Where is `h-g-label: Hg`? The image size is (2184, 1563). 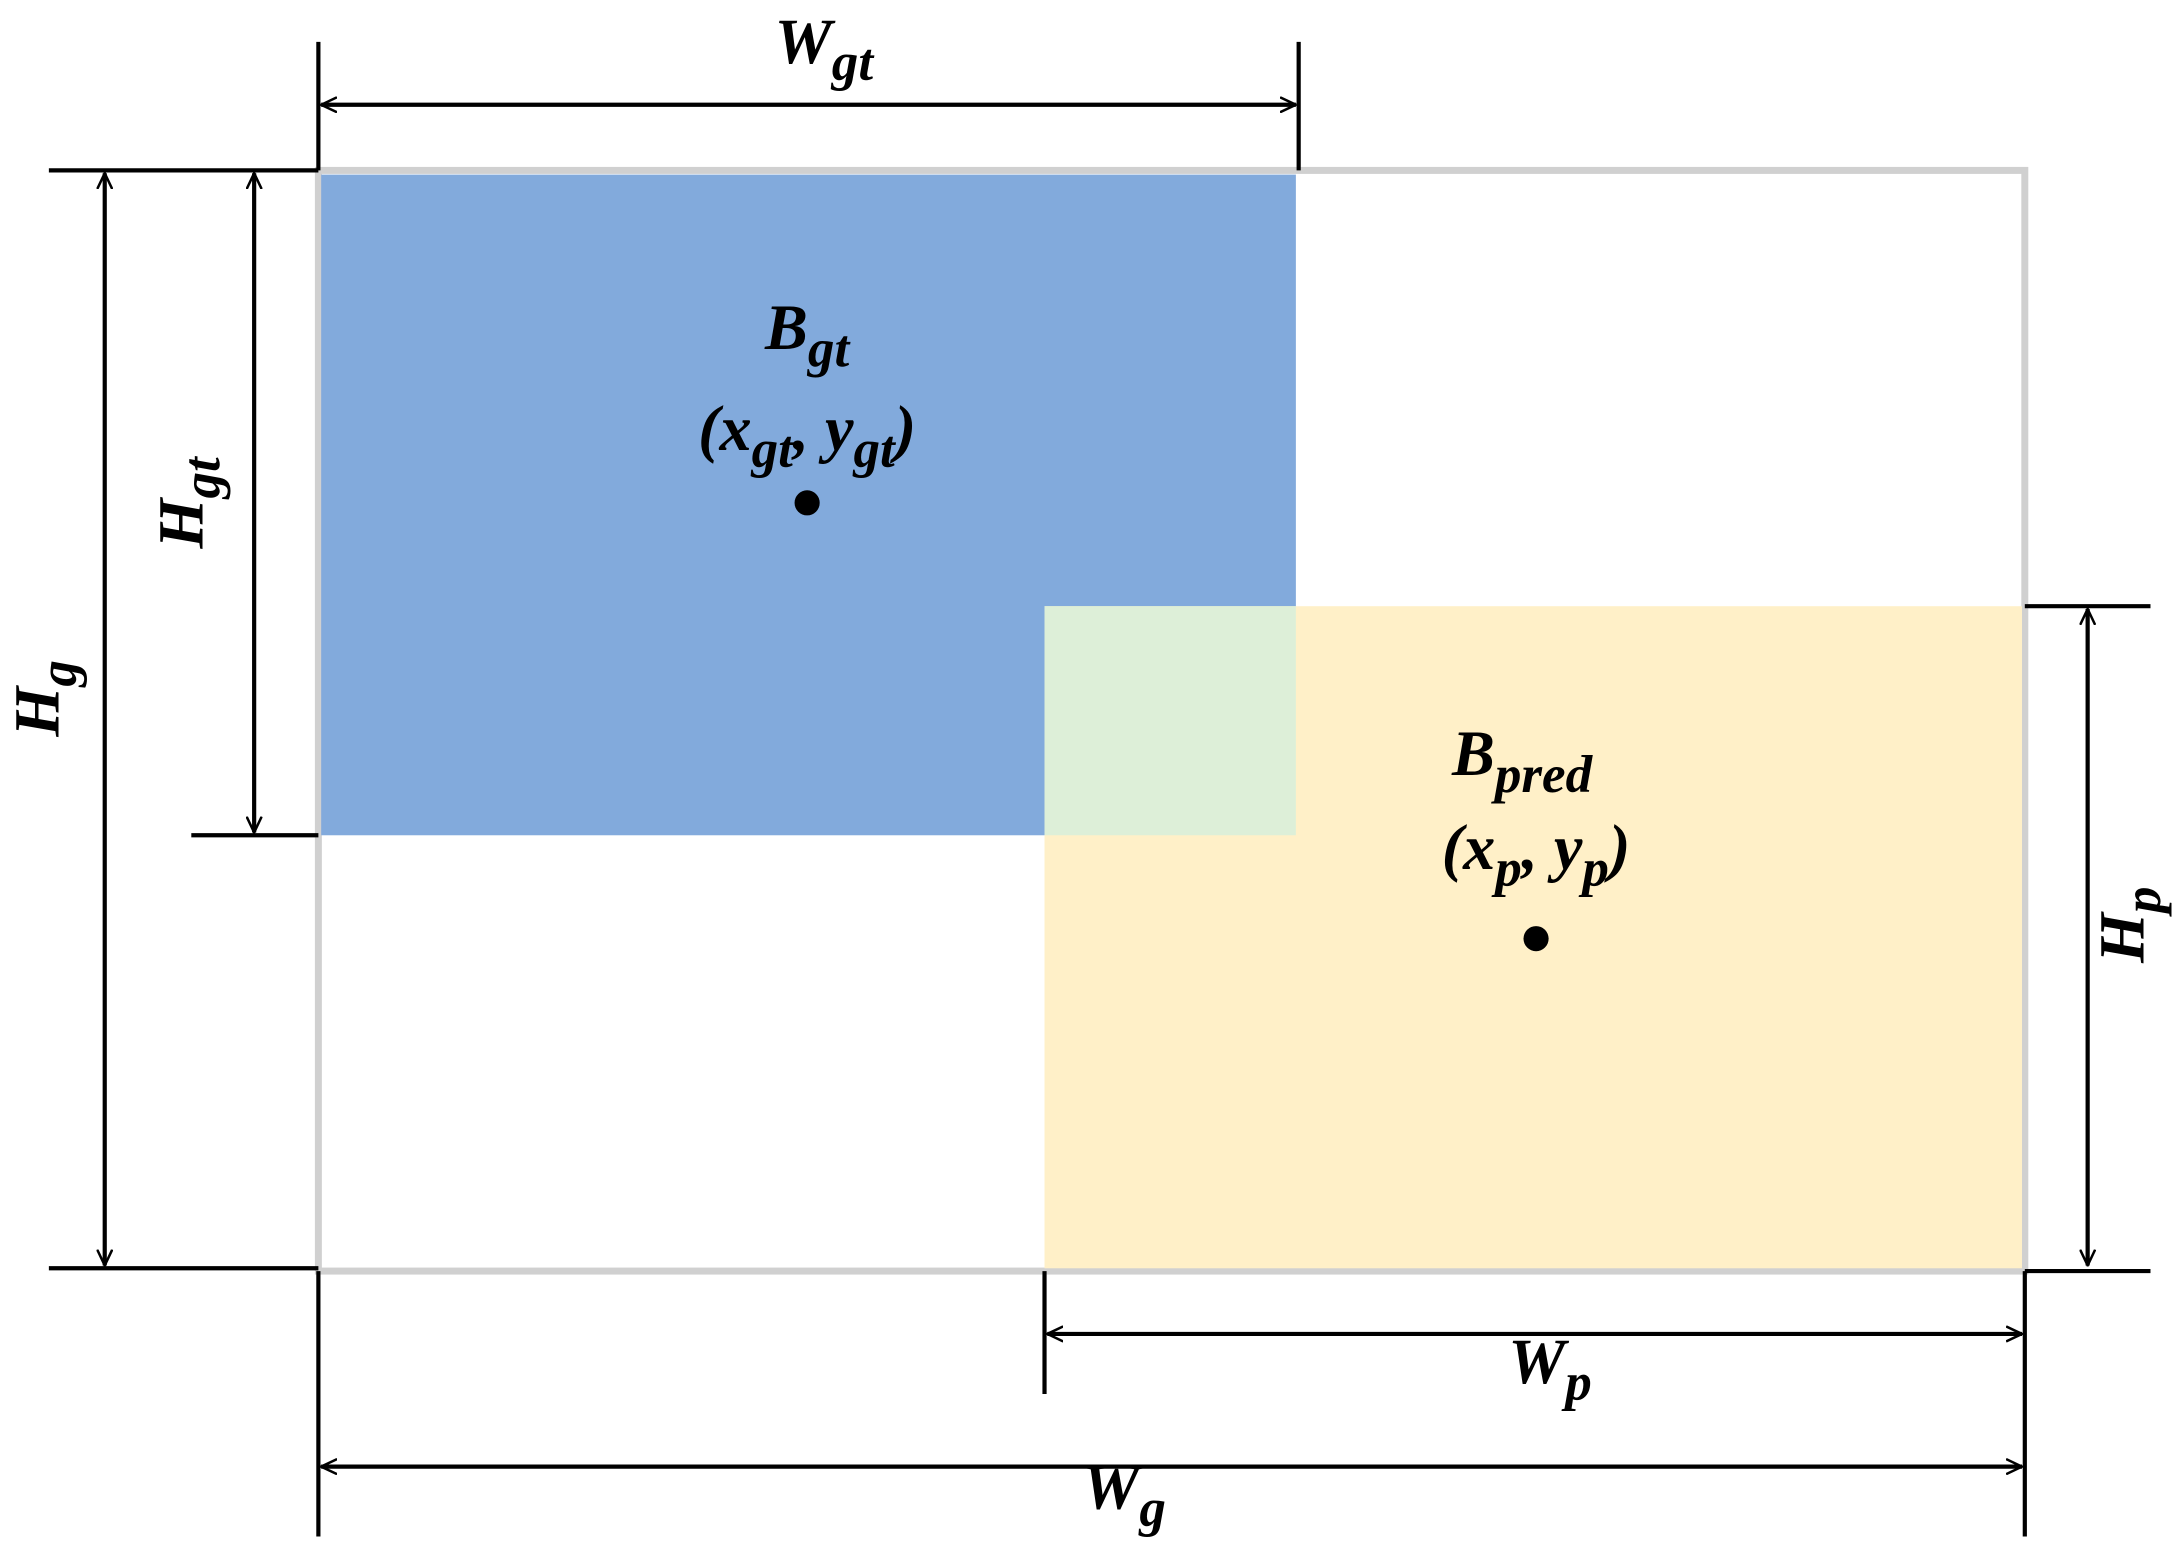
h-g-label: Hg is located at coordinates (45, 699).